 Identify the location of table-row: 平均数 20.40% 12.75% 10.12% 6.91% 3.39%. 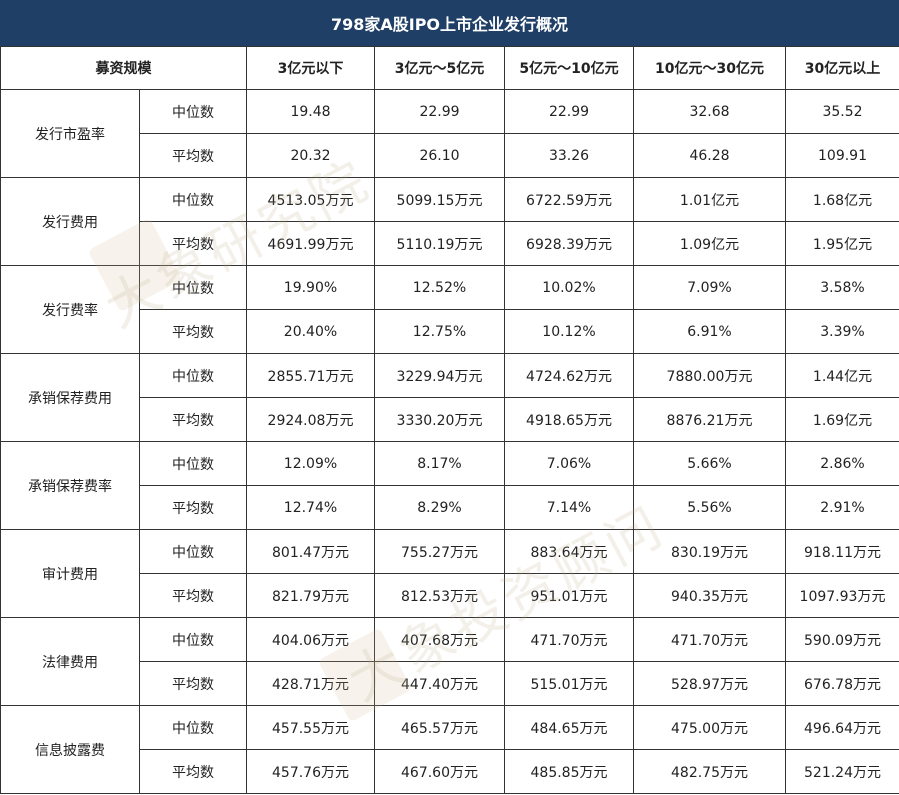
(450, 331).